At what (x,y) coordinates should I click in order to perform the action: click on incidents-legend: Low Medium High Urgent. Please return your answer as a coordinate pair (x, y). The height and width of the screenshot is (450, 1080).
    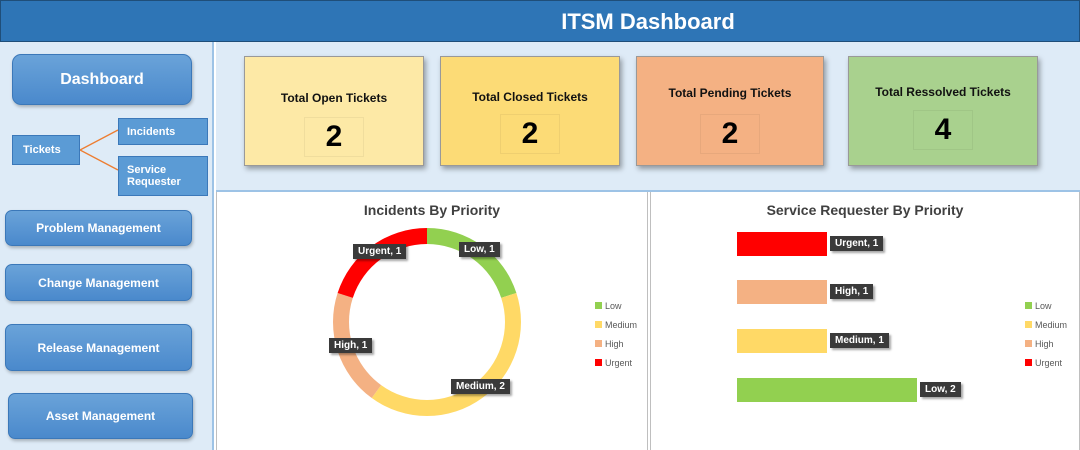
    Looking at the image, I should click on (616, 334).